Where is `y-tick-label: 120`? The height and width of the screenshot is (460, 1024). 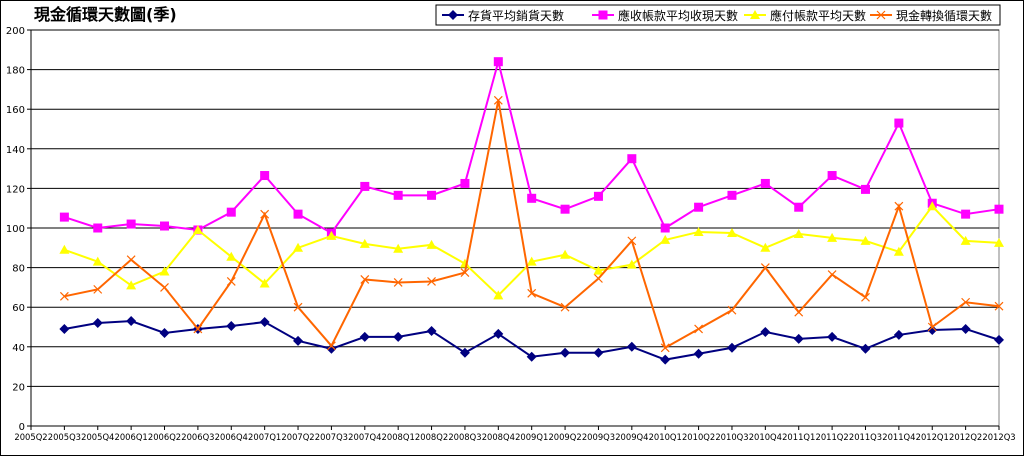 y-tick-label: 120 is located at coordinates (15, 189).